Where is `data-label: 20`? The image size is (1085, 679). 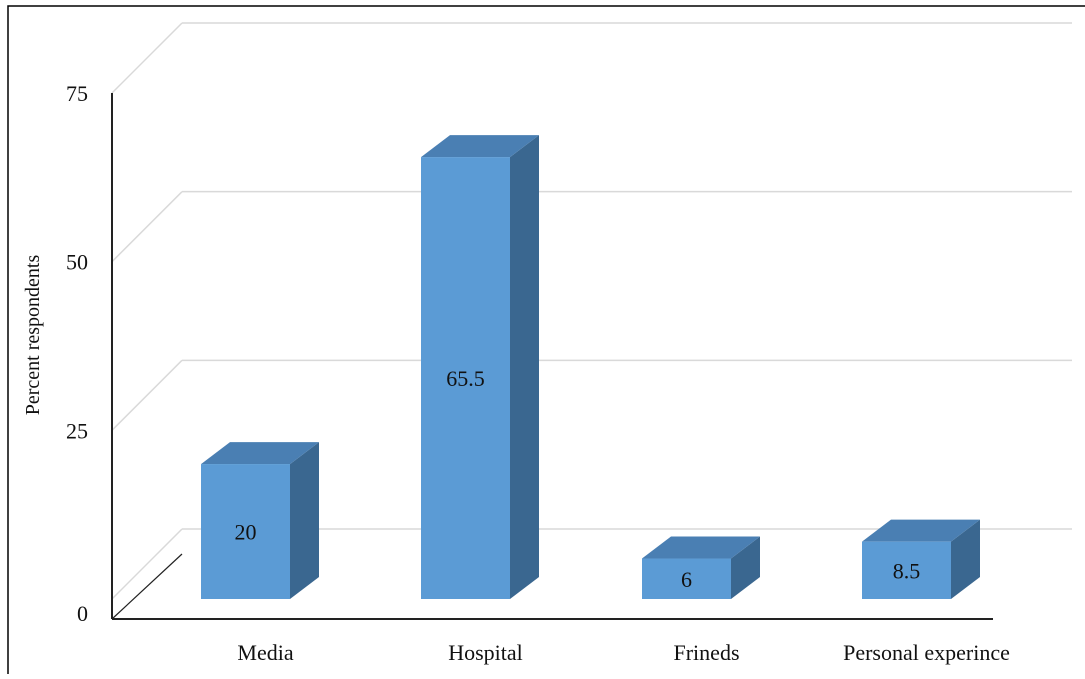
data-label: 20 is located at coordinates (246, 532).